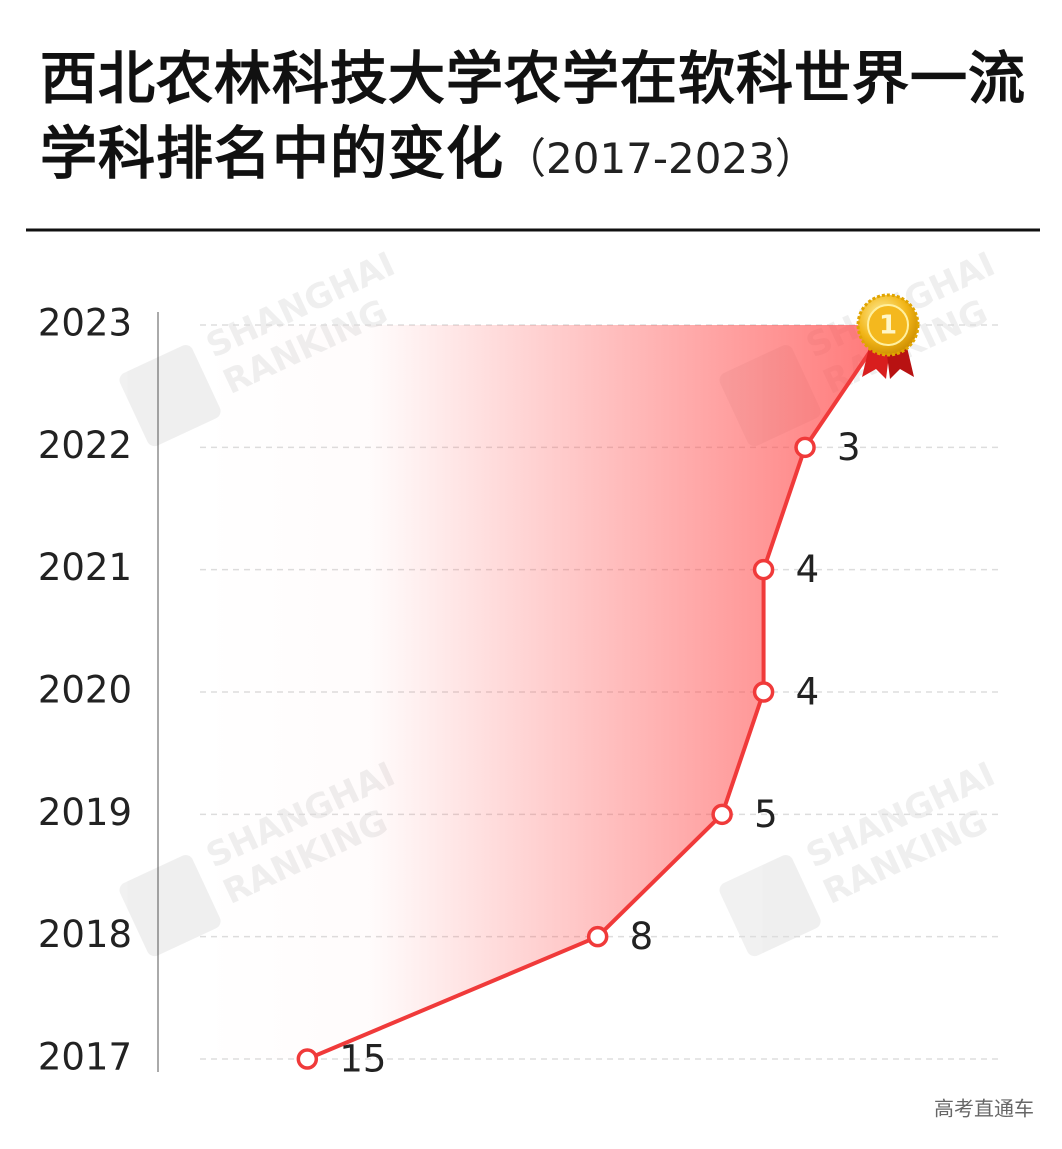  What do you see at coordinates (766, 814) in the screenshot?
I see `data-label: 5` at bounding box center [766, 814].